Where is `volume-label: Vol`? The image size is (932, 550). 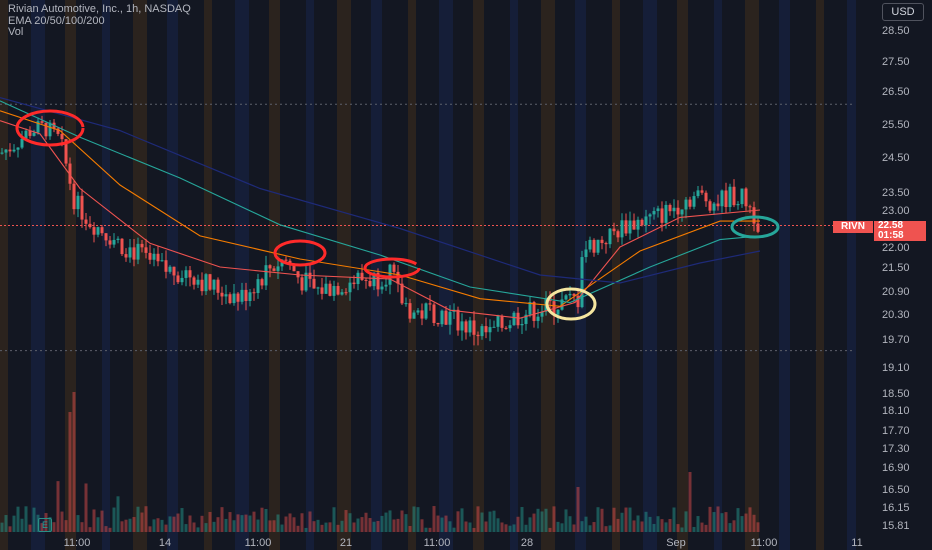
volume-label: Vol is located at coordinates (16, 32).